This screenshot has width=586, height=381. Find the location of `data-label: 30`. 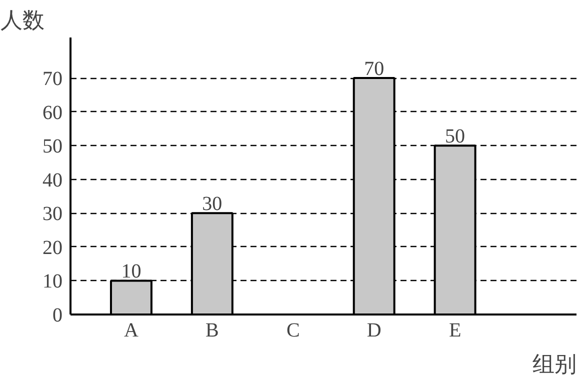

data-label: 30 is located at coordinates (212, 204).